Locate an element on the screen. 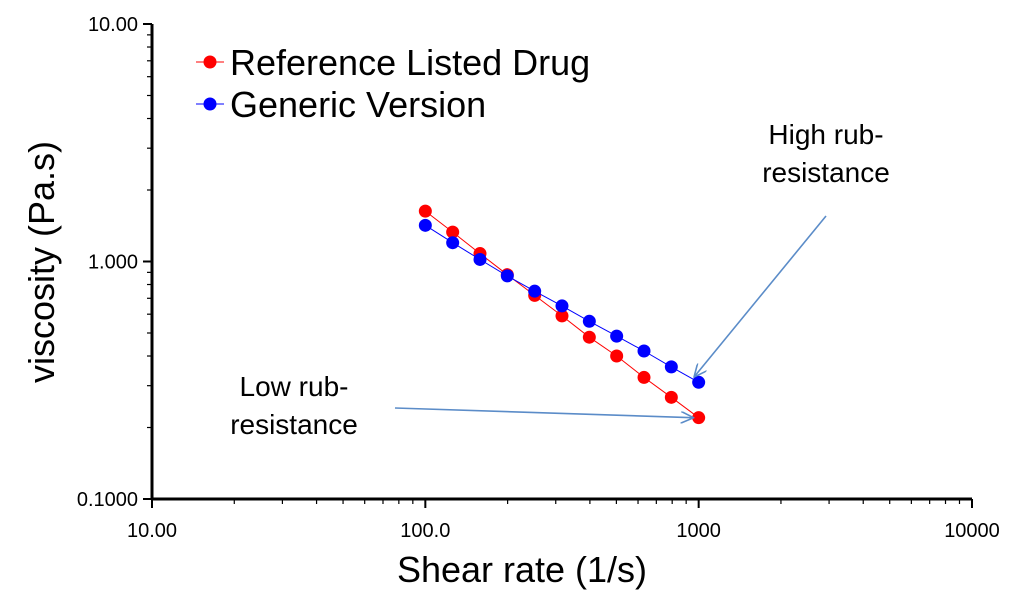 The height and width of the screenshot is (592, 1024). data-series is located at coordinates (562, 314).